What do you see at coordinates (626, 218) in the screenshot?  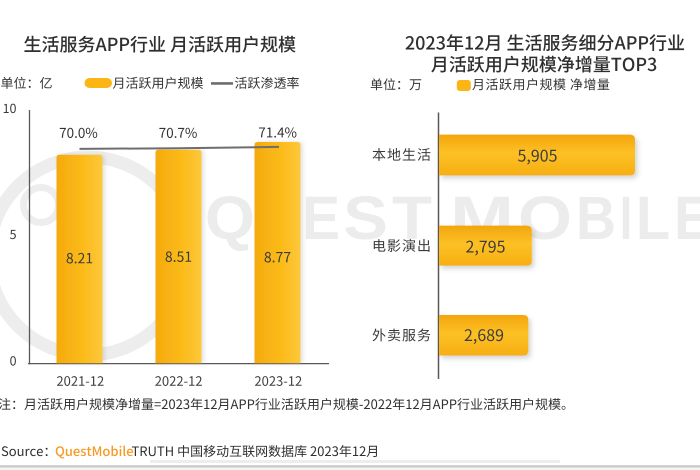 I see `svg-text: I` at bounding box center [626, 218].